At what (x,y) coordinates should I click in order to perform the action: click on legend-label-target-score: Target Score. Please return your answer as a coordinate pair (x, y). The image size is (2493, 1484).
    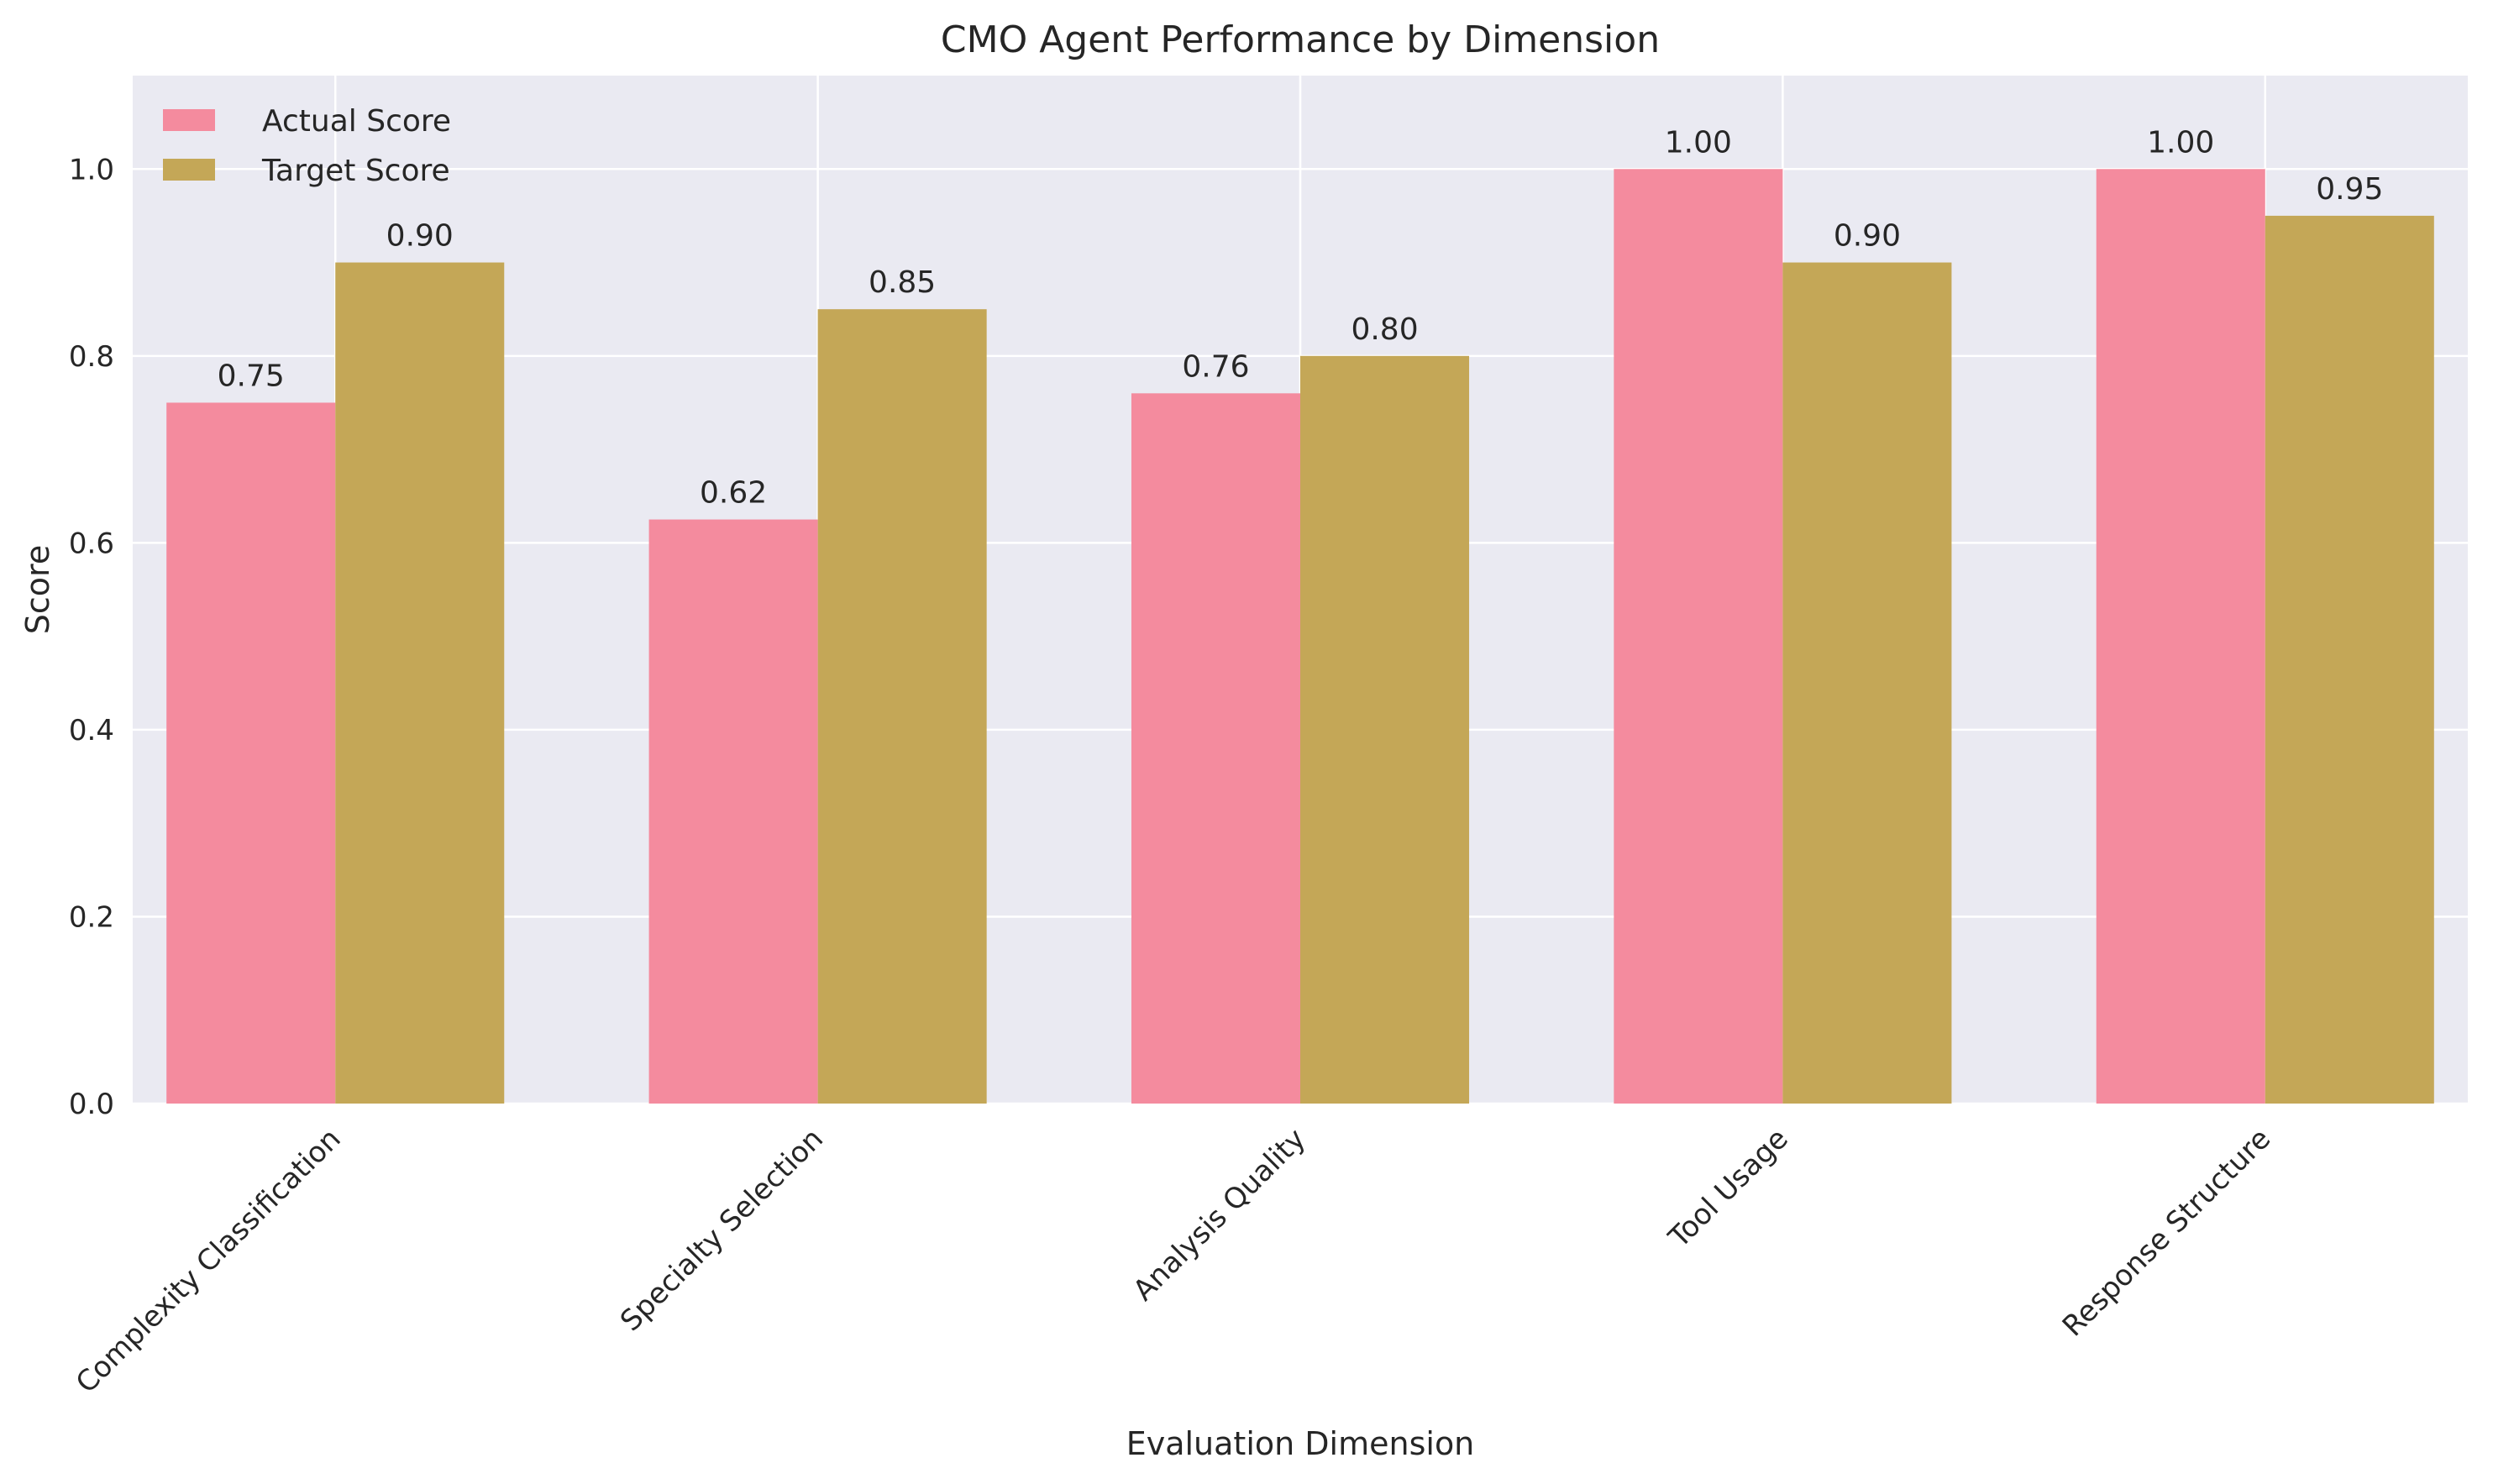
    Looking at the image, I should click on (356, 171).